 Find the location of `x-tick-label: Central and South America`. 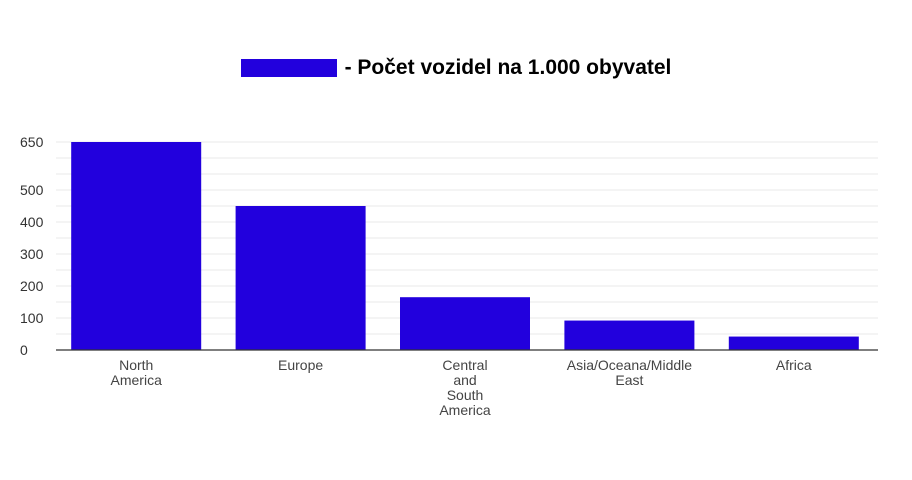

x-tick-label: Central and South America is located at coordinates (465, 387).